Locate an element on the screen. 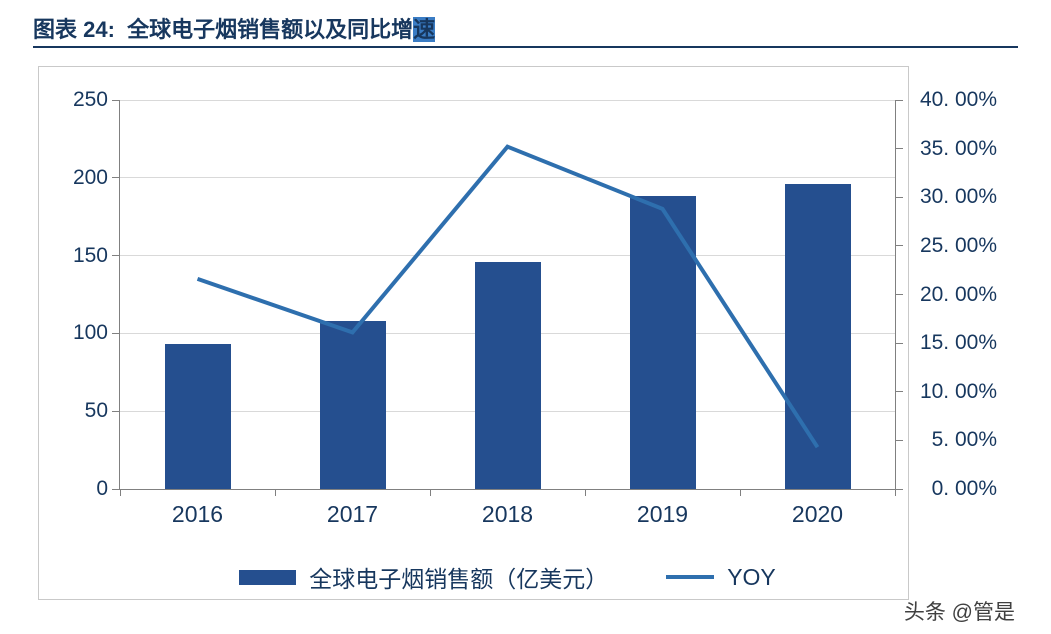  chart-title-text: 图表 24: 全球电子烟销售额以及同比增 is located at coordinates (223, 29).